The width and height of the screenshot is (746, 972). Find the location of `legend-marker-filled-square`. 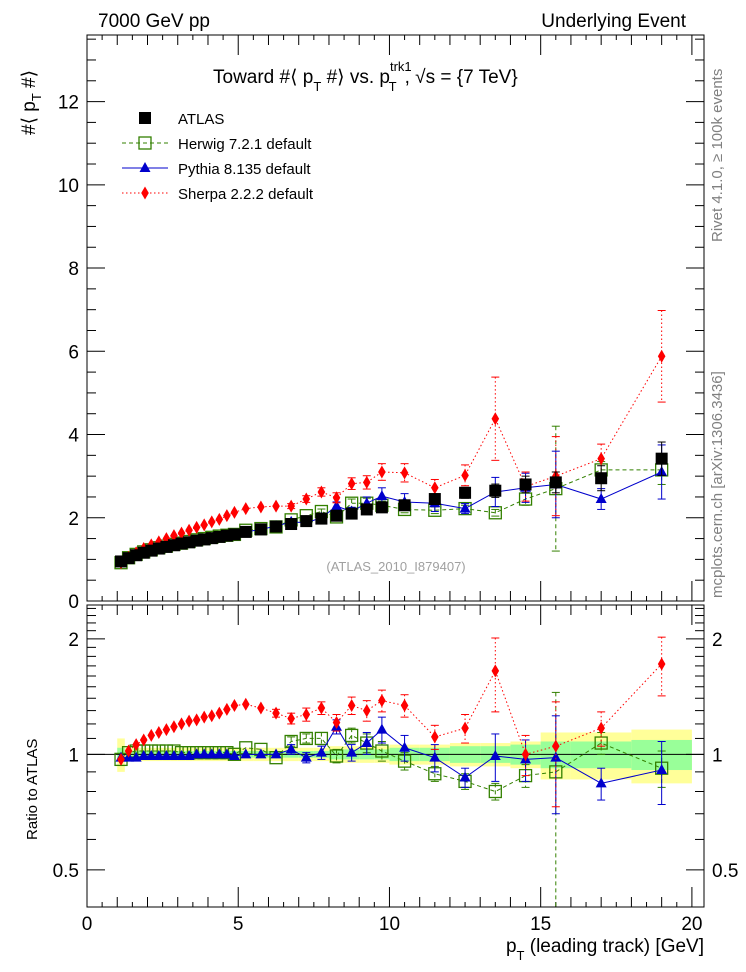

legend-marker-filled-square is located at coordinates (145, 118).